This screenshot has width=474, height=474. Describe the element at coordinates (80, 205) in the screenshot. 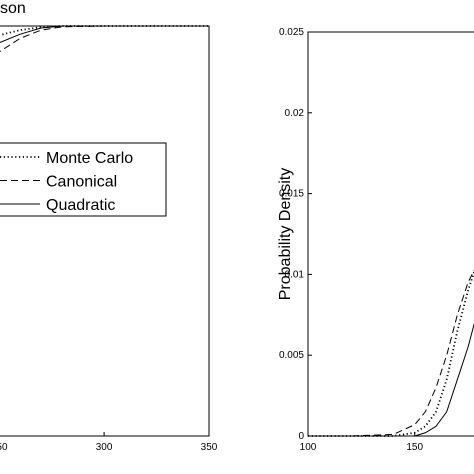

I see `legend-label: Quadratic` at that location.